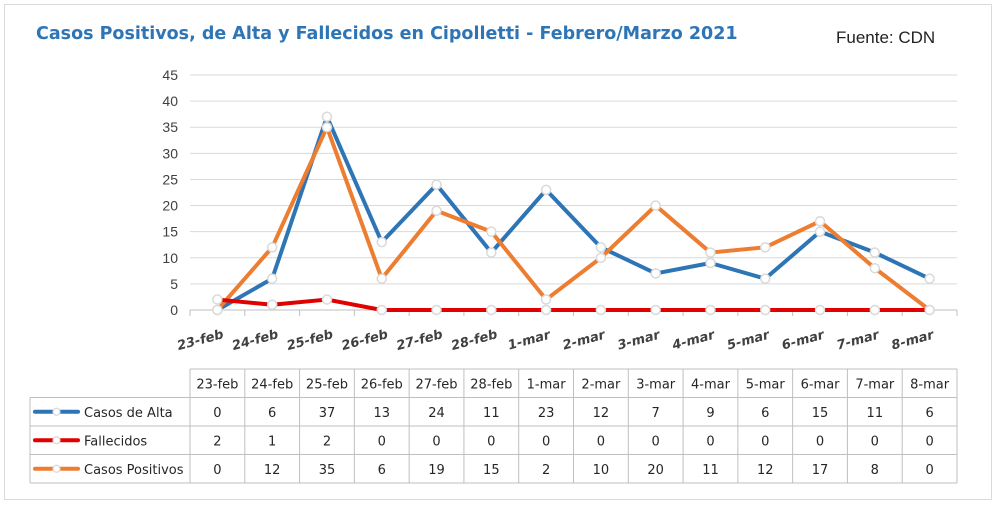 This screenshot has width=1000, height=517. I want to click on y-axis-ticks: 0 5 10 15 20 25 30 35 40 45, so click(170, 192).